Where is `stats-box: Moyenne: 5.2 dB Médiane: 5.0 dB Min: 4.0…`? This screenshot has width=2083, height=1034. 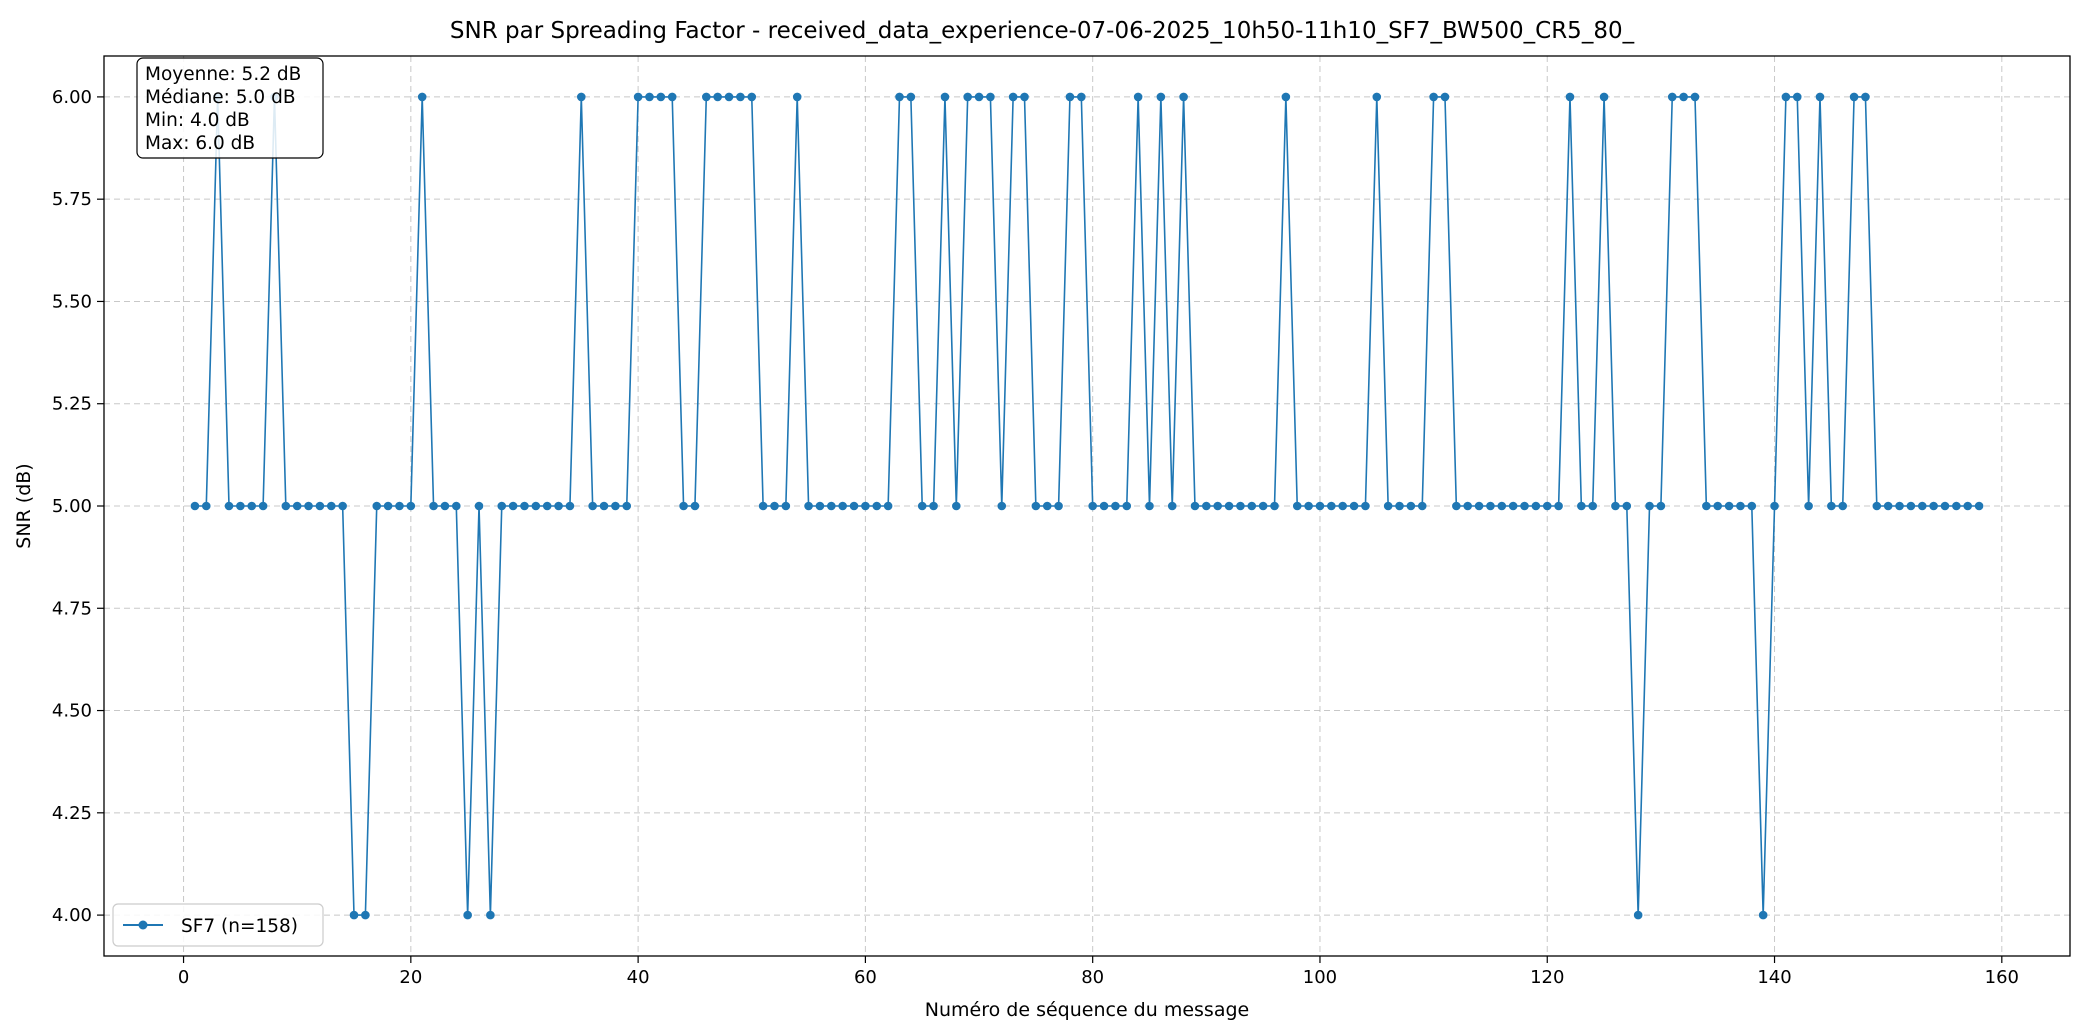 stats-box: Moyenne: 5.2 dB Médiane: 5.0 dB Min: 4.0… is located at coordinates (230, 108).